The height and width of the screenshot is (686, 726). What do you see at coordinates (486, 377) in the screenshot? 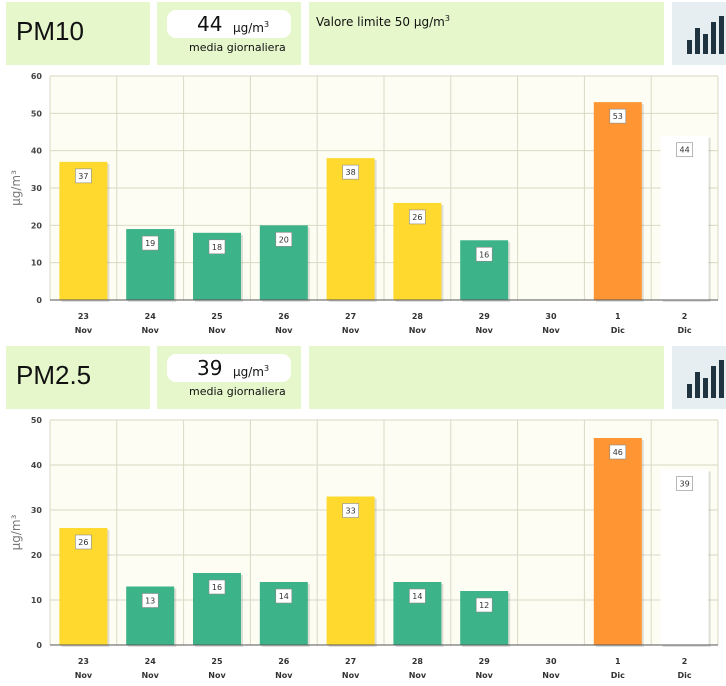
I see `limit-value-box` at bounding box center [486, 377].